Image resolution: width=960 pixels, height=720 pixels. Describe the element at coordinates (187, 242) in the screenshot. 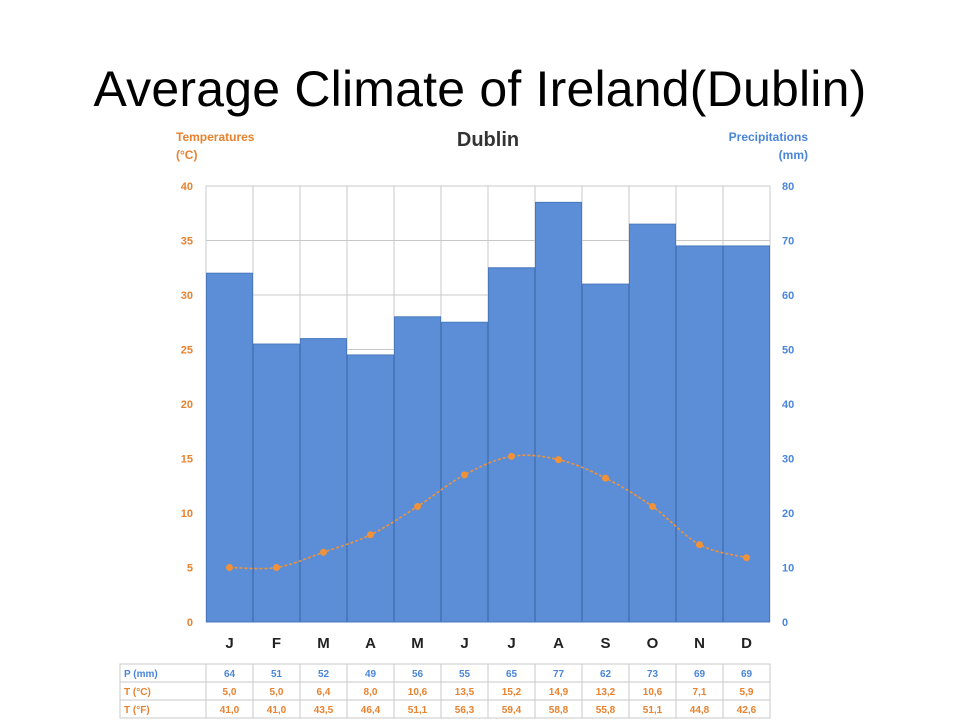

I see `left-tick-label: 35` at that location.